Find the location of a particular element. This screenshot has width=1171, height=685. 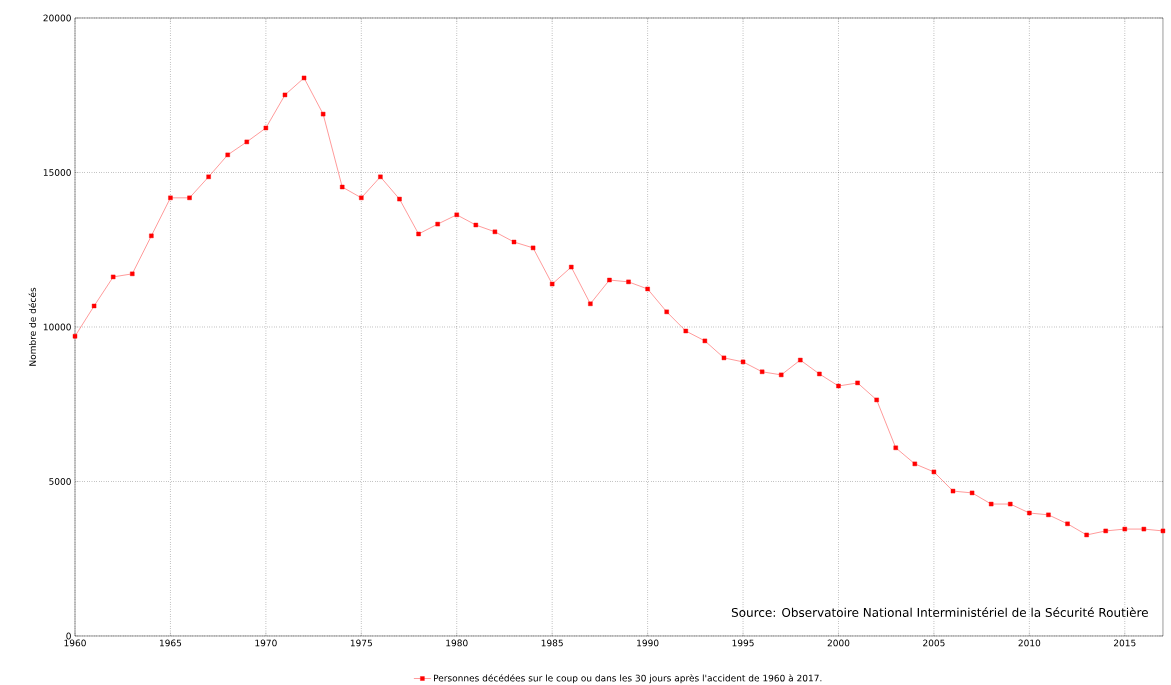

legend-label: Personnes décédées sur le coup ou dans les 30 jours après l'accident de 1960 à 2017. is located at coordinates (628, 679).